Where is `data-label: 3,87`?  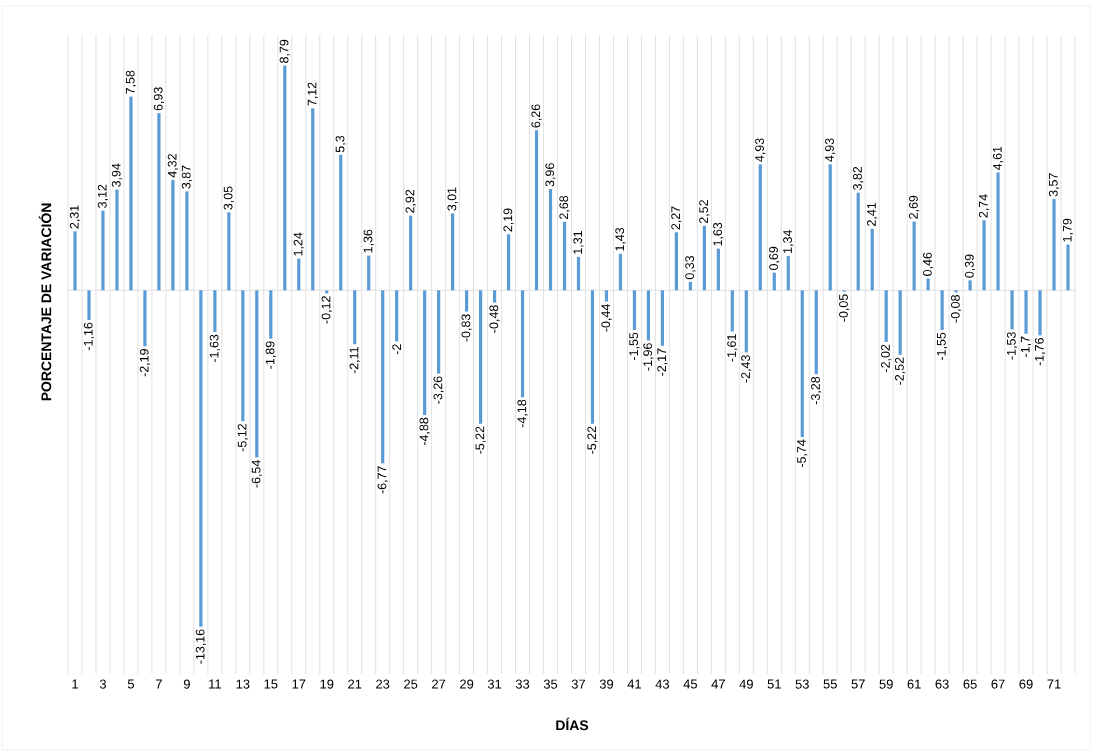
data-label: 3,87 is located at coordinates (187, 177).